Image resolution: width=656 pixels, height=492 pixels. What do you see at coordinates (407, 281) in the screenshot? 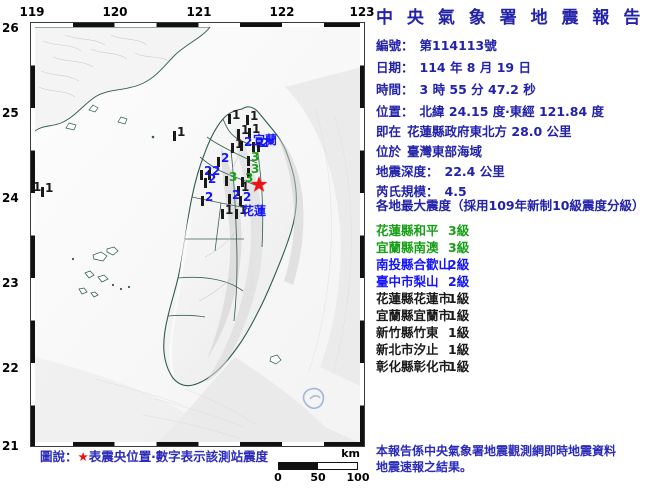
I see `intensity-place: 臺中市梨山` at bounding box center [407, 281].